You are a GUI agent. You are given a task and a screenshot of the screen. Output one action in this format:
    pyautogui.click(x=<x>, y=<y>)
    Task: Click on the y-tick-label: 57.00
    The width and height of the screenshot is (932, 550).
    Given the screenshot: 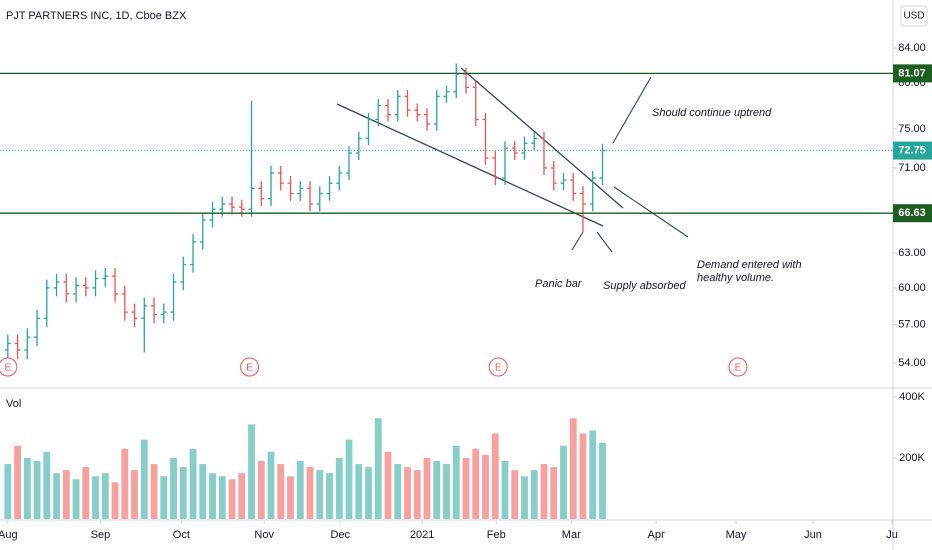 What is the action you would take?
    pyautogui.click(x=912, y=324)
    